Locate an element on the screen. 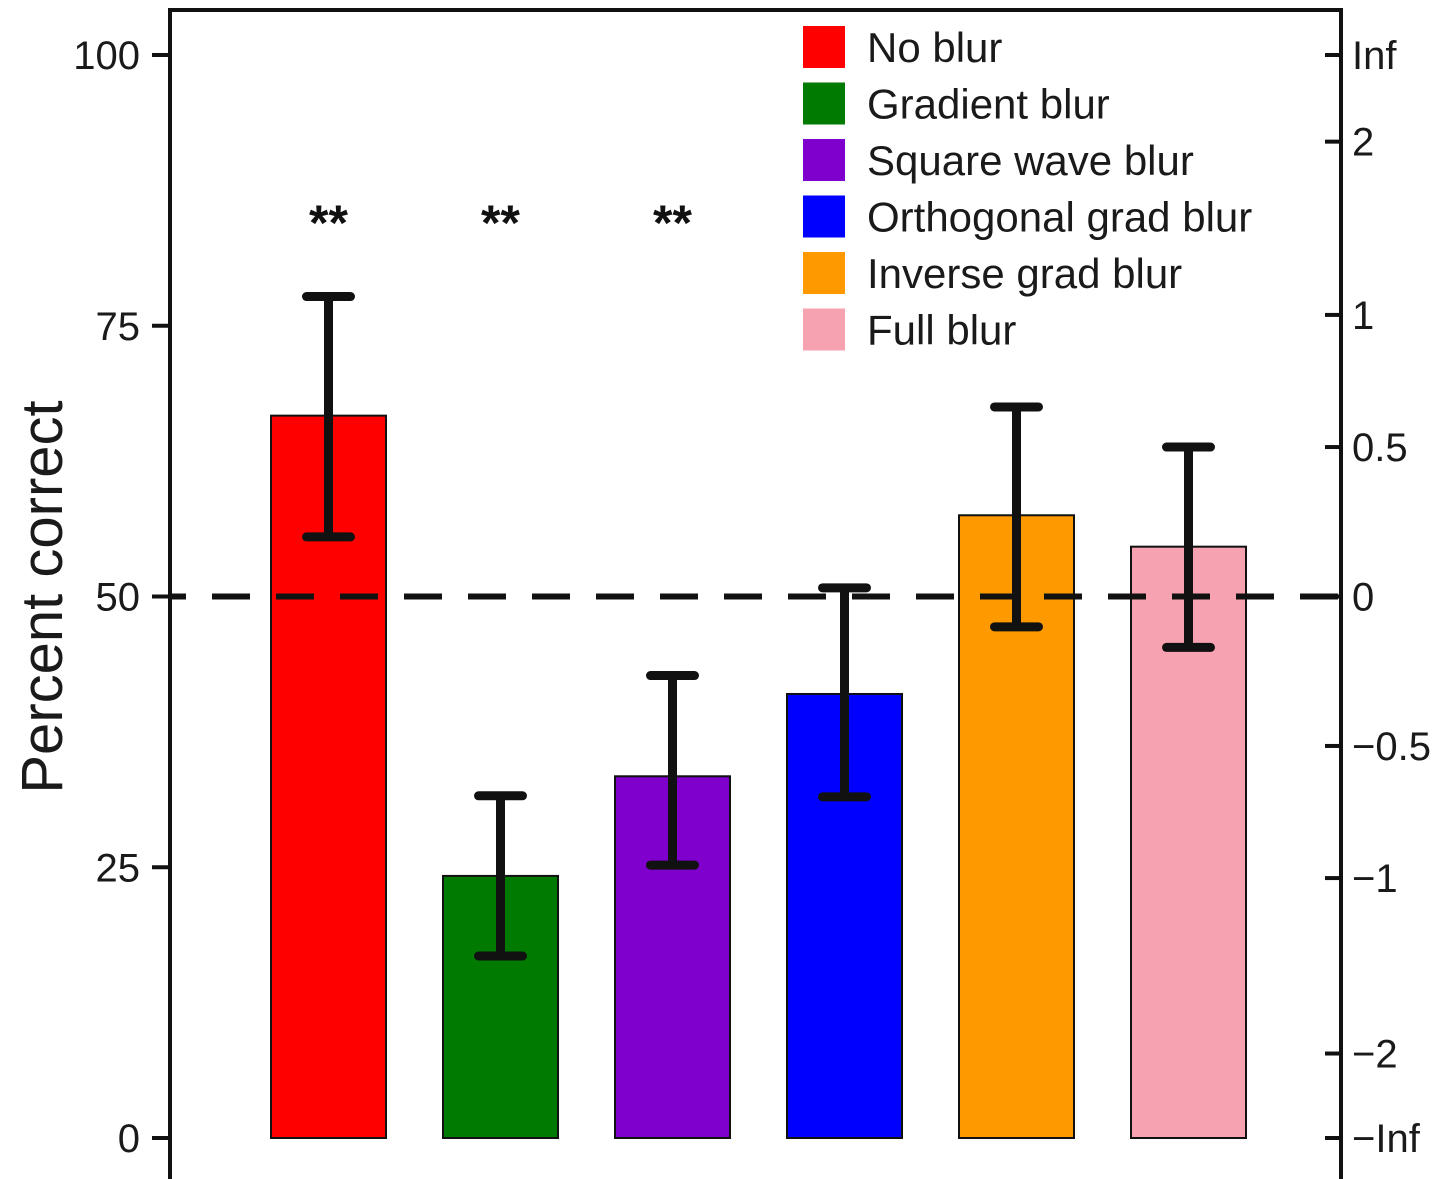 The width and height of the screenshot is (1455, 1179). right-tick-label: −0.5 is located at coordinates (1391, 747).